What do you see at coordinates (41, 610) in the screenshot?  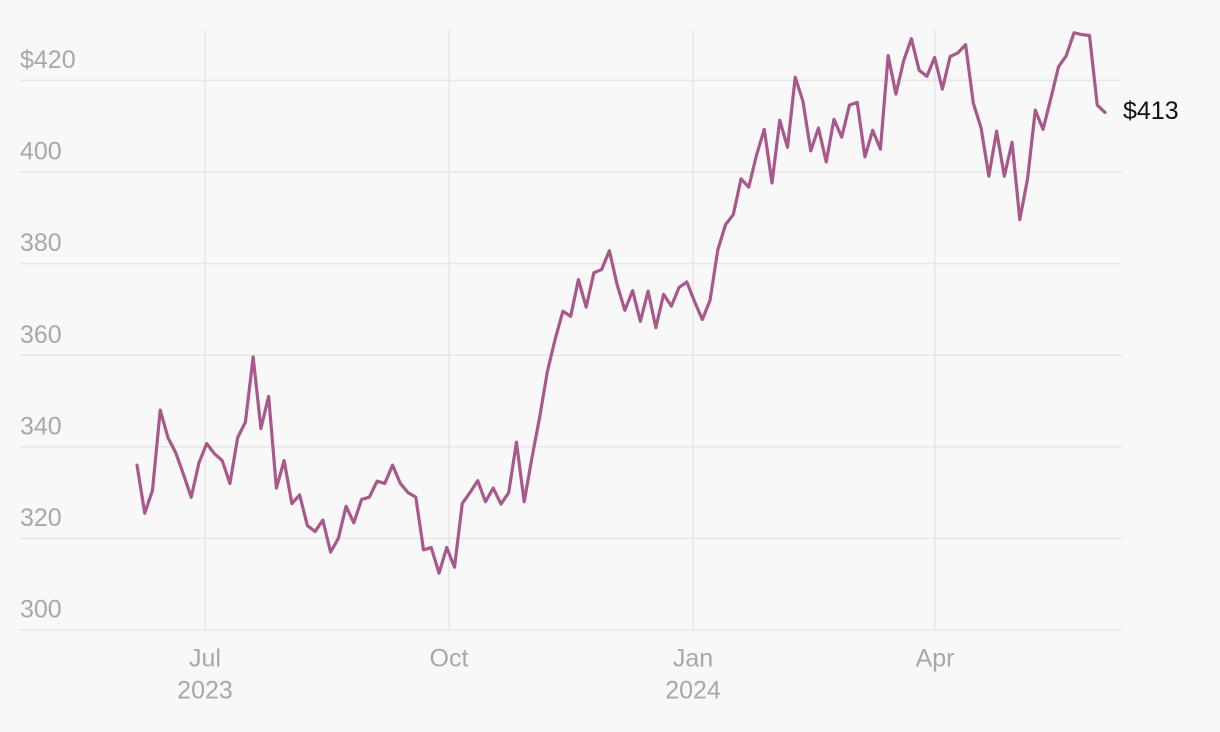 I see `y-tick-label: 300` at bounding box center [41, 610].